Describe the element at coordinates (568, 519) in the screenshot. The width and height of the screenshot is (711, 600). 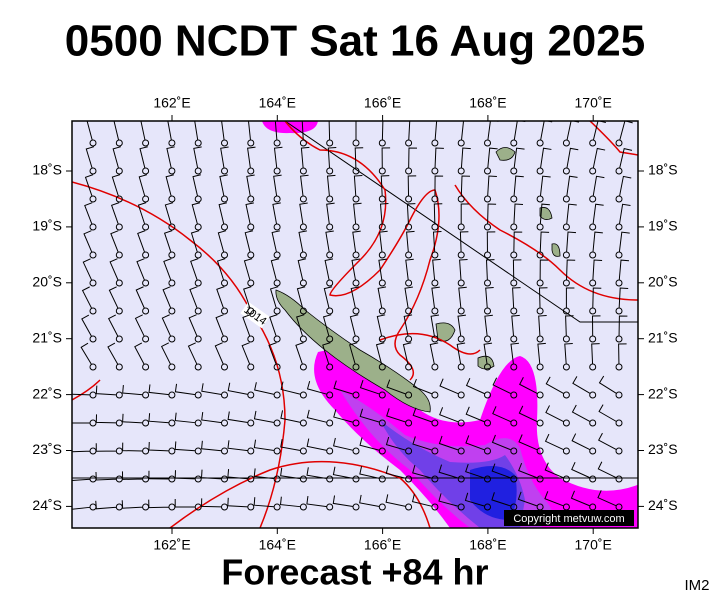
I see `copyright: Copyright metvuw.com` at that location.